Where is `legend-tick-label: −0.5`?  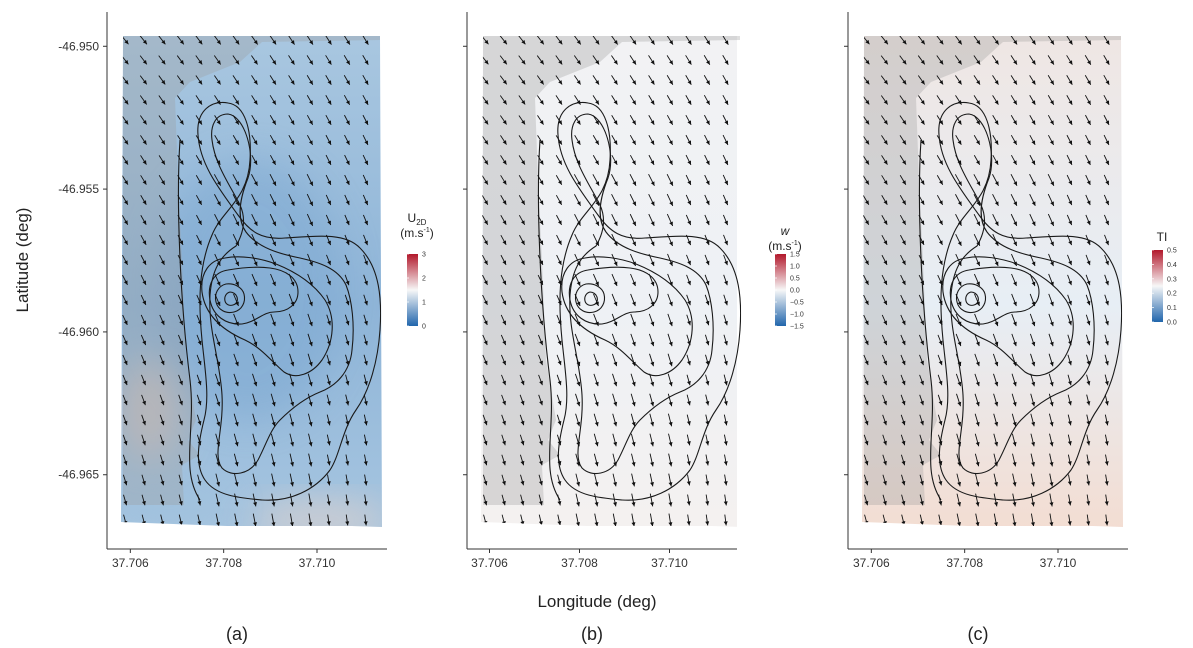 legend-tick-label: −0.5 is located at coordinates (797, 303).